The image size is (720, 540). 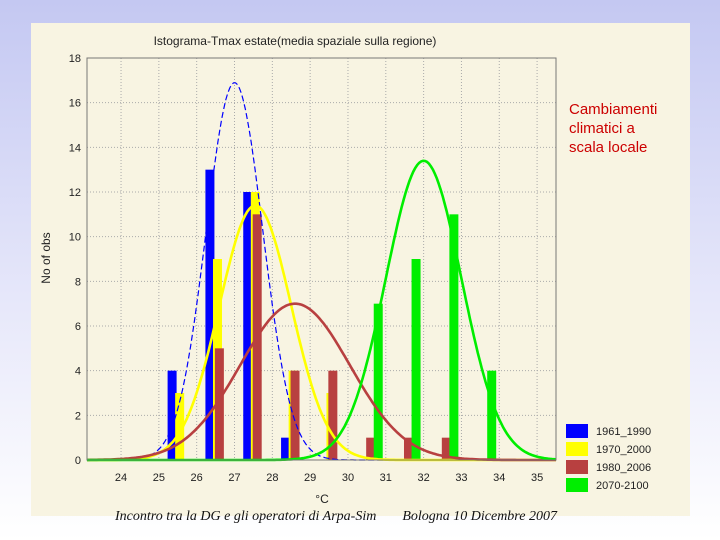 What do you see at coordinates (537, 478) in the screenshot?
I see `x-tick-label: 35` at bounding box center [537, 478].